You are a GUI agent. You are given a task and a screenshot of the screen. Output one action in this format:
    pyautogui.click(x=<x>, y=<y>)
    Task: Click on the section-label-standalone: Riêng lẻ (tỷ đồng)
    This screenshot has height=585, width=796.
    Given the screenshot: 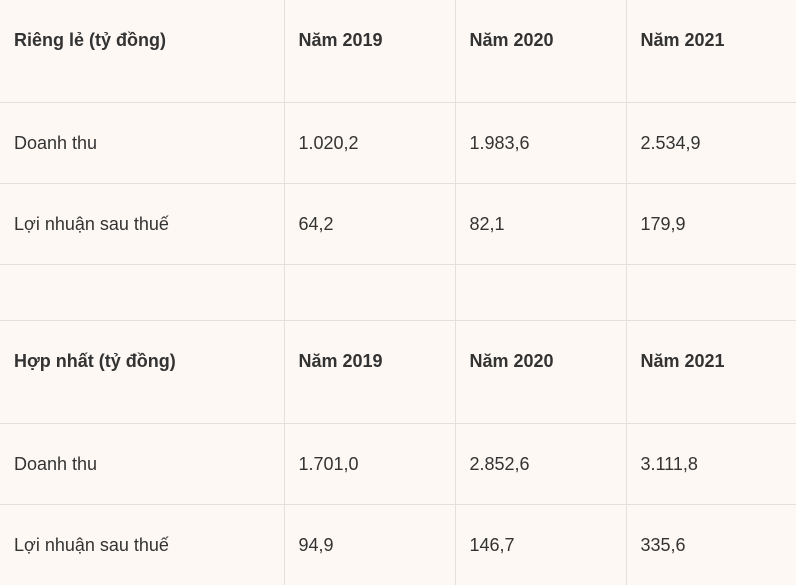 What is the action you would take?
    pyautogui.click(x=142, y=51)
    